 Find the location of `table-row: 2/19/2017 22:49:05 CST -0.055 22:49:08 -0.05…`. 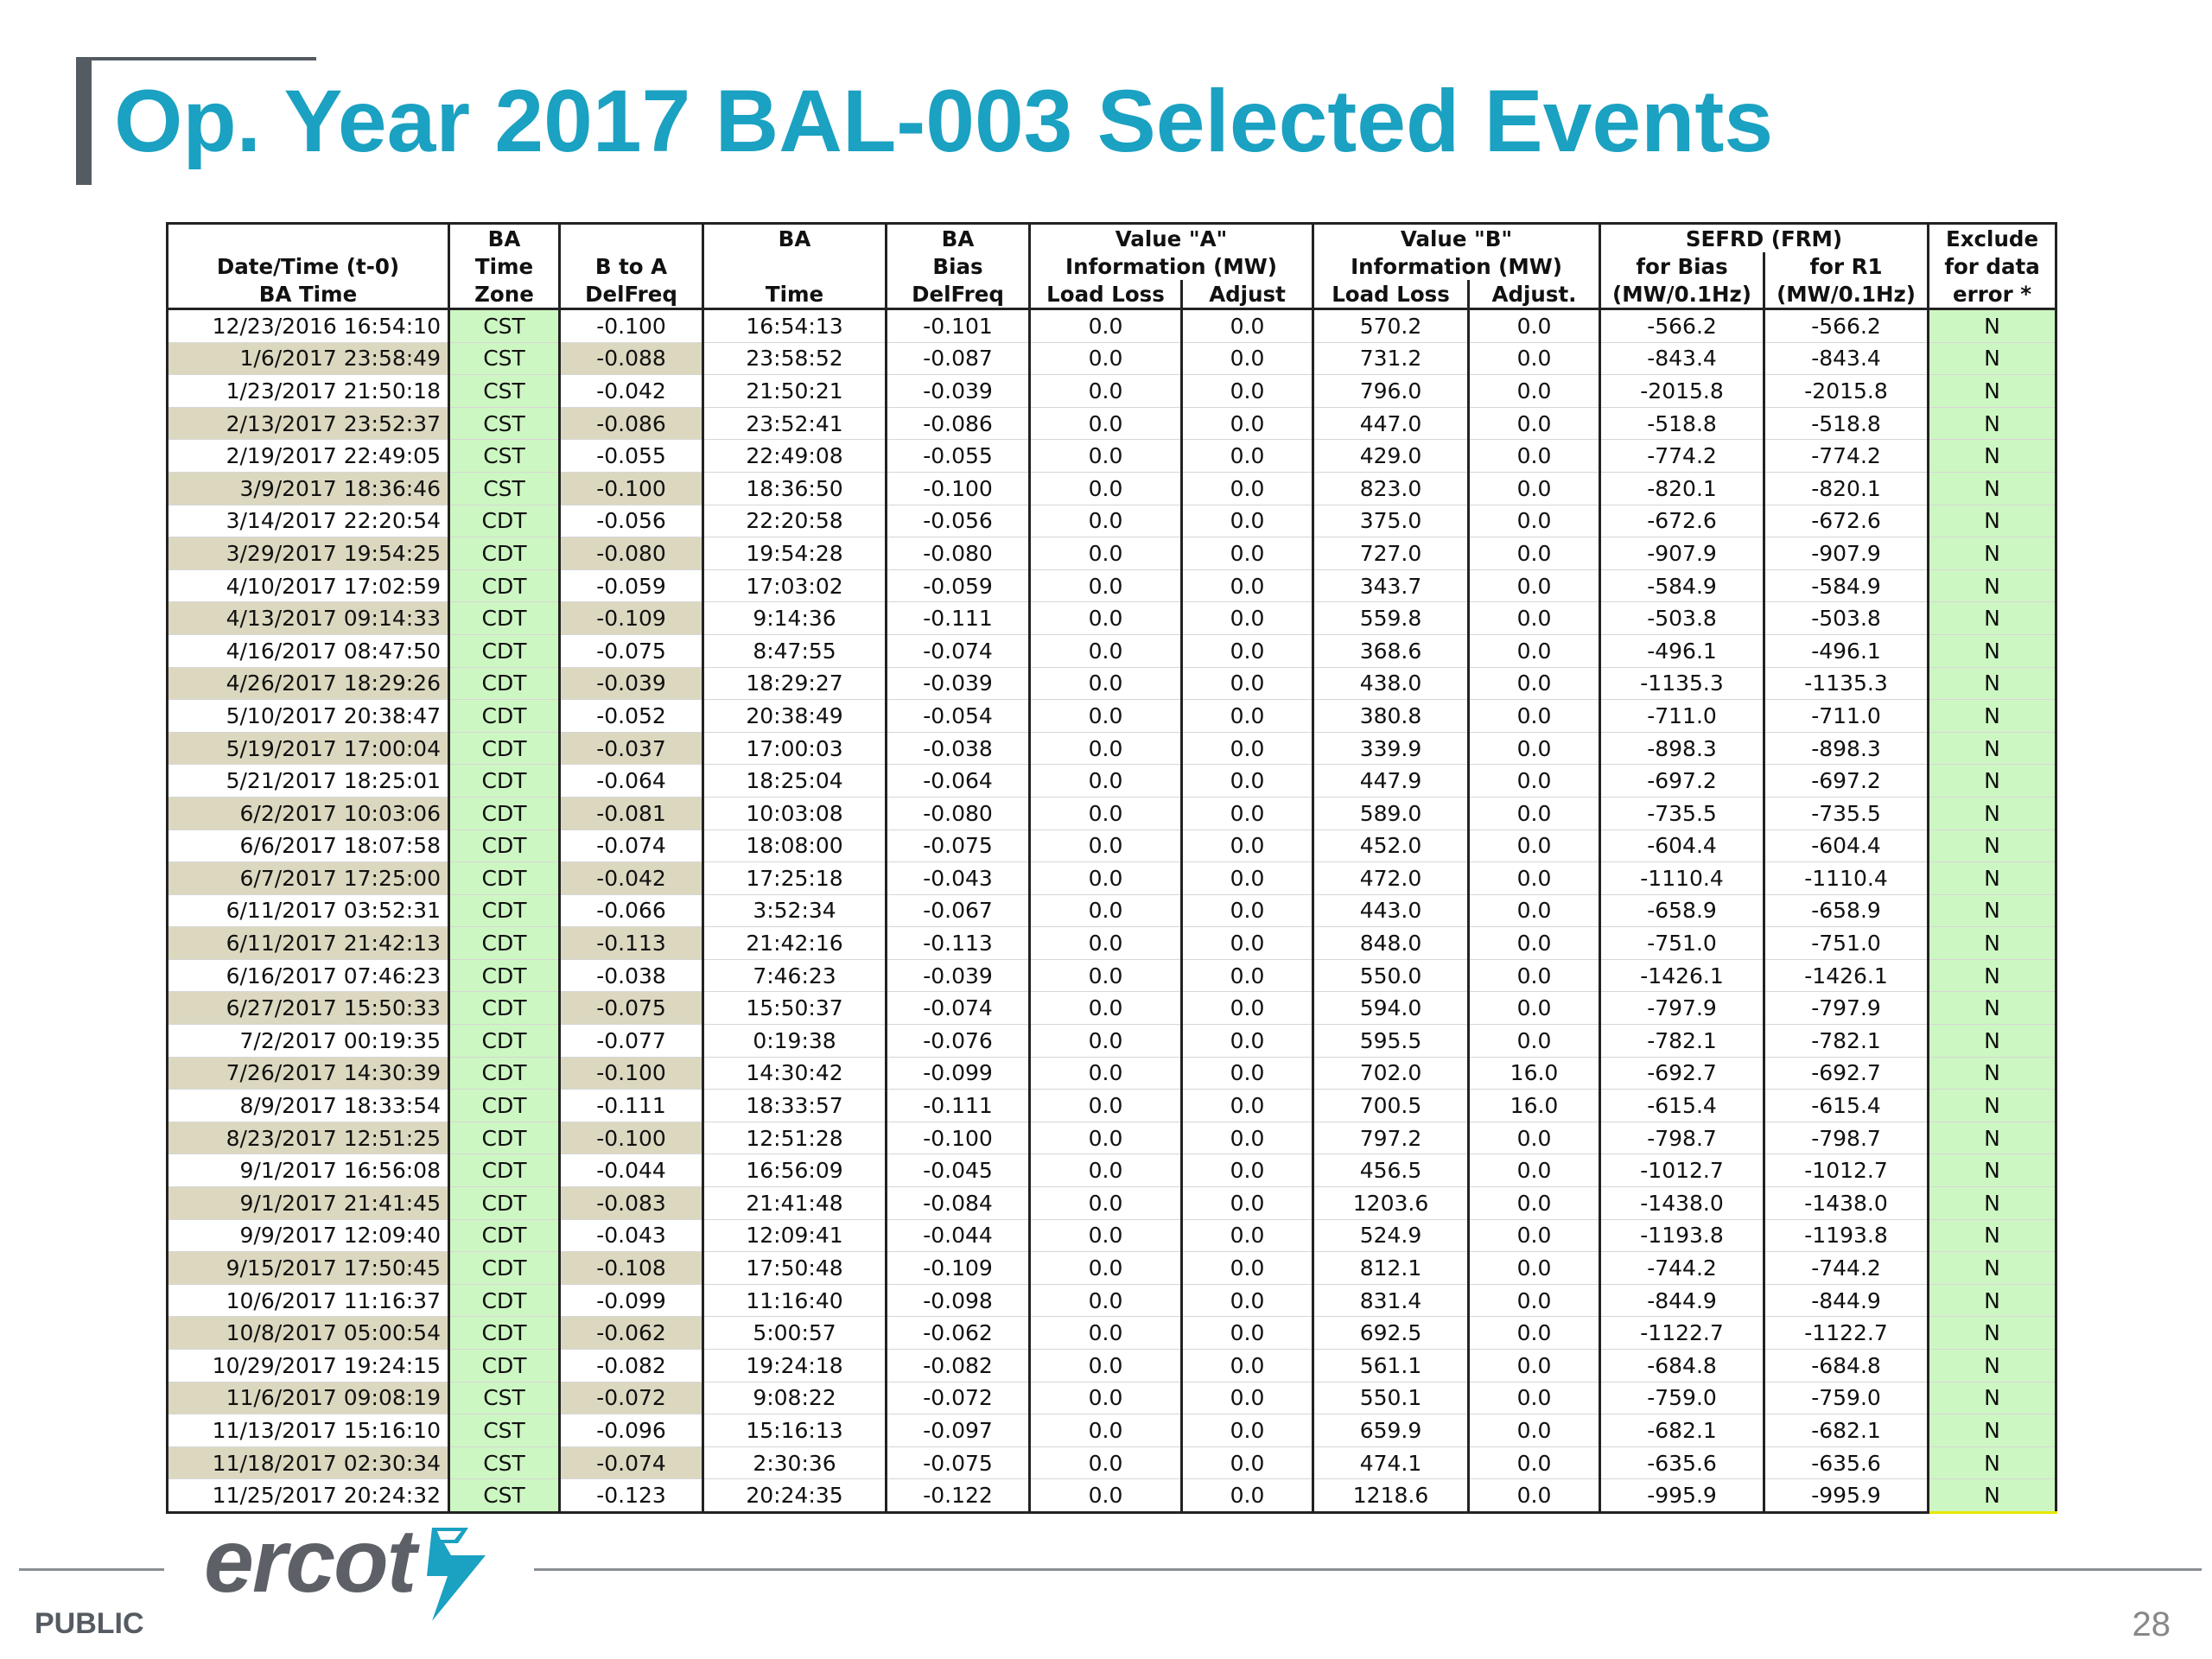

table-row: 2/19/2017 22:49:05 CST -0.055 22:49:08 -0.05… is located at coordinates (1112, 456).